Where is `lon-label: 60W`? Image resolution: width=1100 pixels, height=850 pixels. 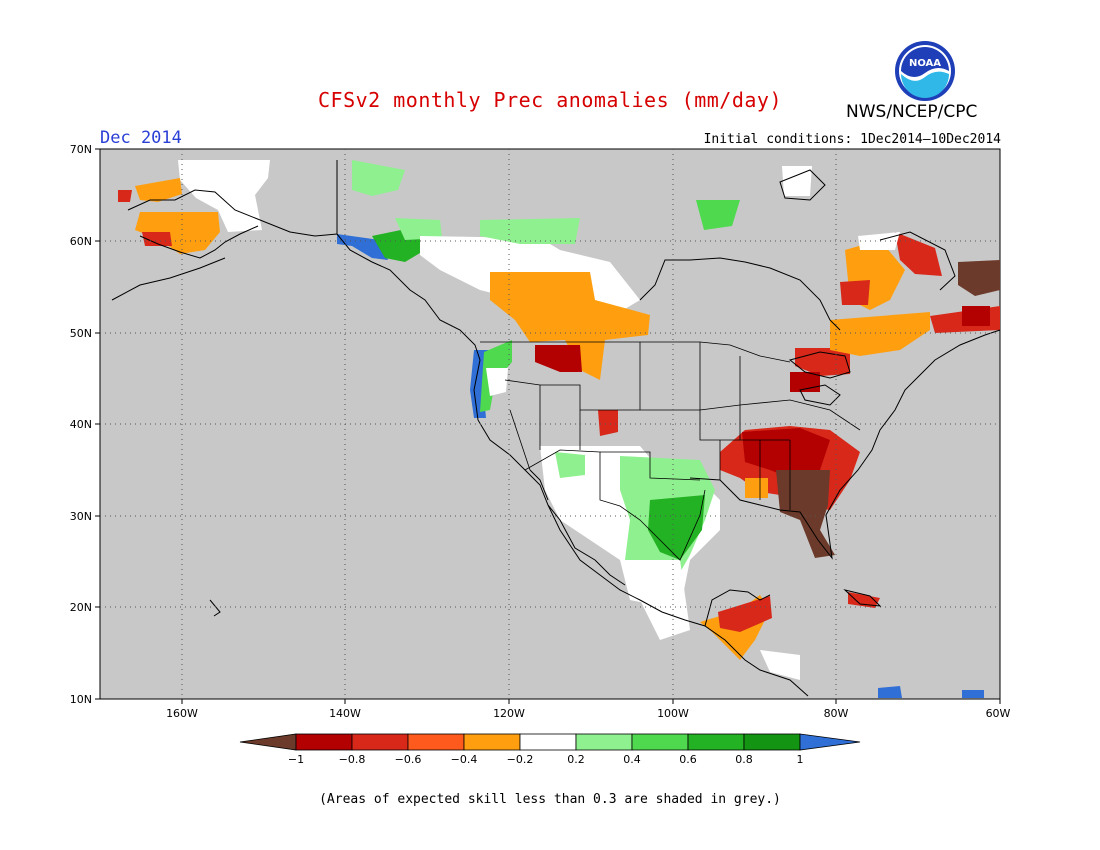
lon-label: 60W is located at coordinates (998, 713).